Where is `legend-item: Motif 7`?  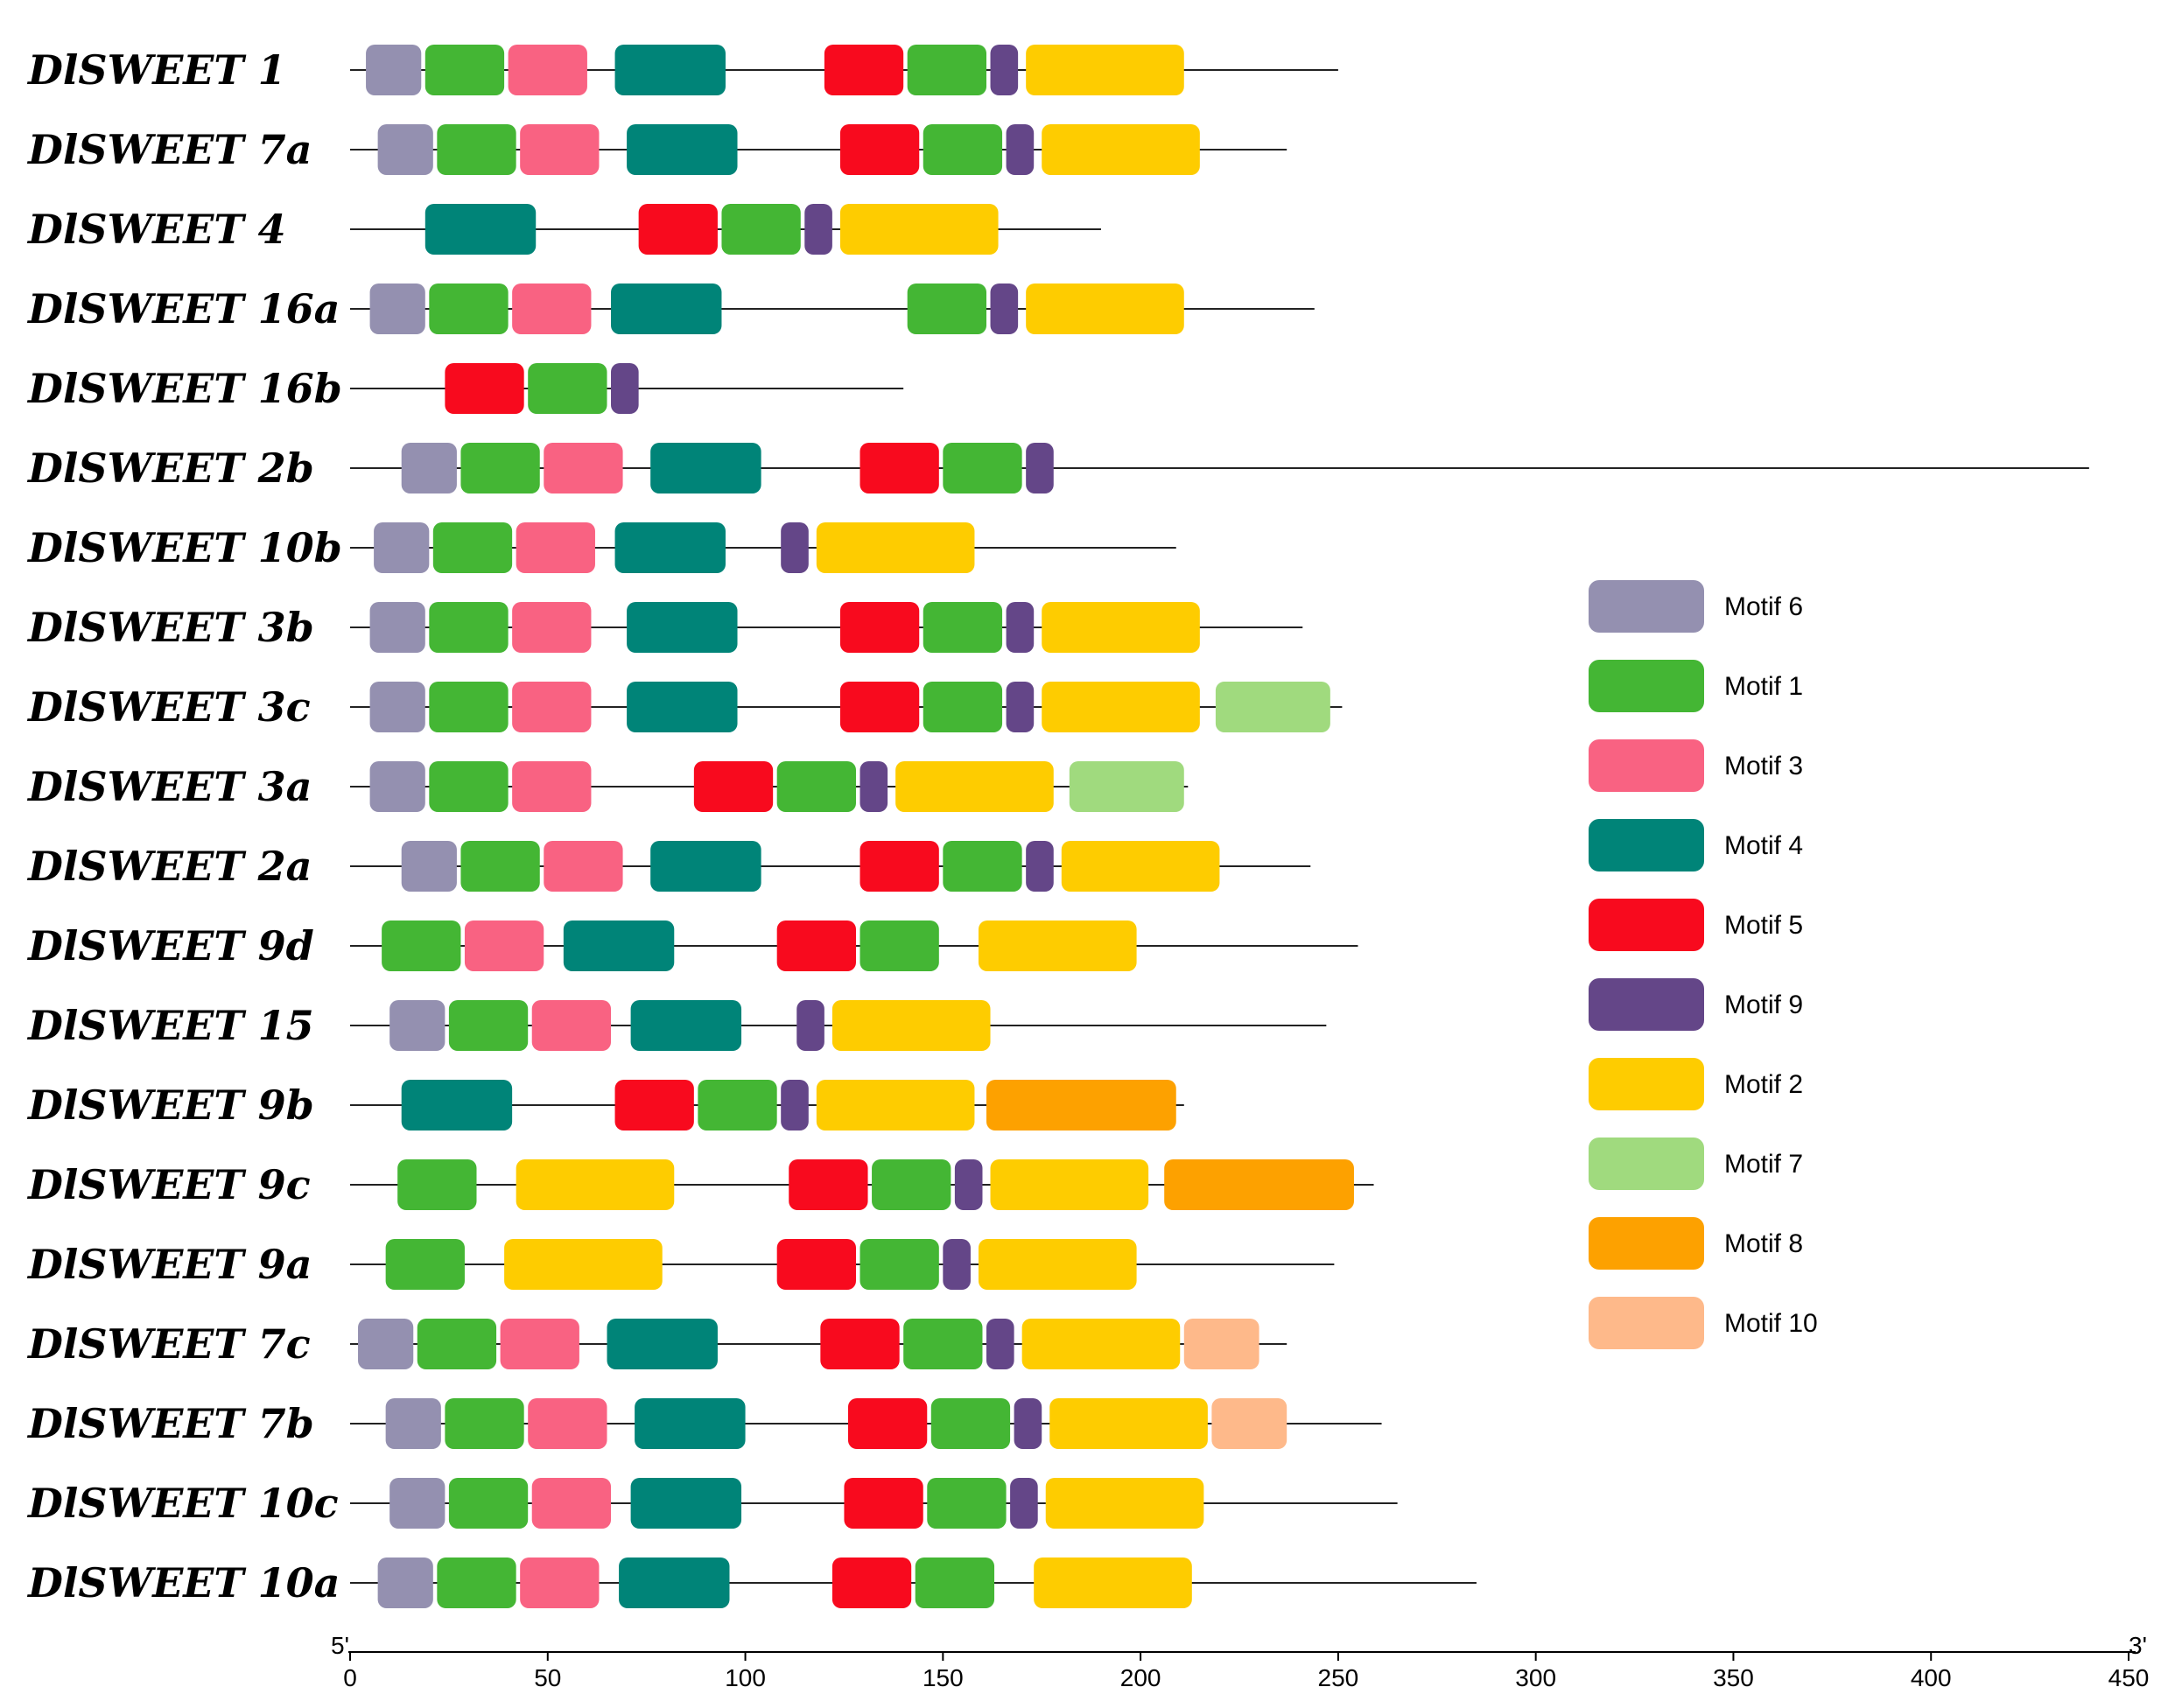
legend-item: Motif 7 is located at coordinates (1696, 1164).